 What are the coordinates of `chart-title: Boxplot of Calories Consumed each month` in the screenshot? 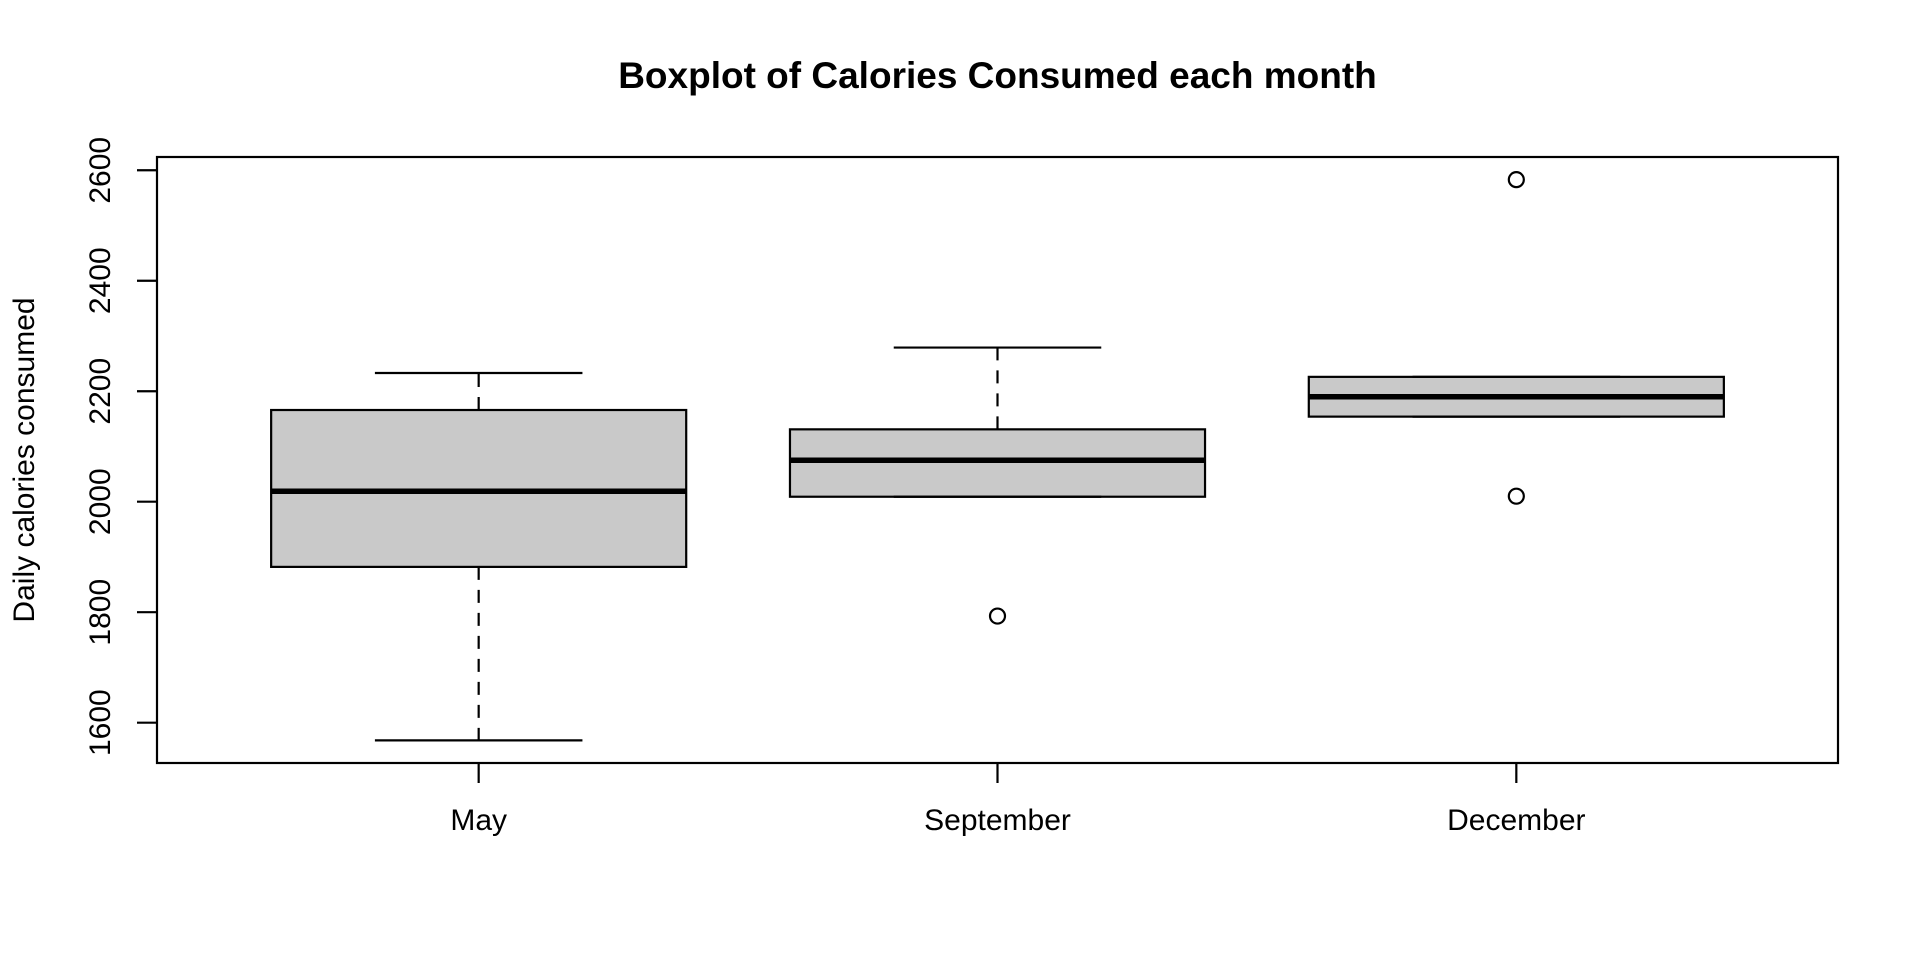 It's located at (997, 75).